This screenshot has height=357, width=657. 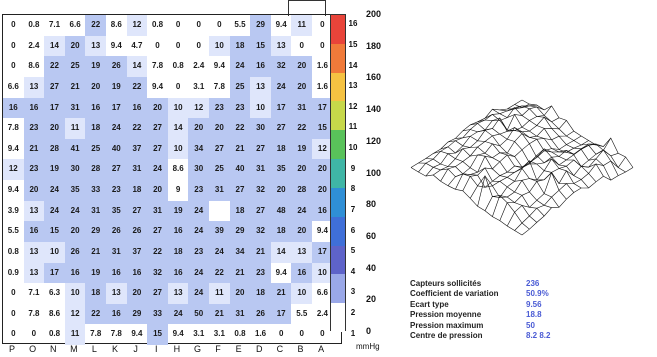 I want to click on stat-row: Capteurs sollicités 236, so click(x=480, y=283).